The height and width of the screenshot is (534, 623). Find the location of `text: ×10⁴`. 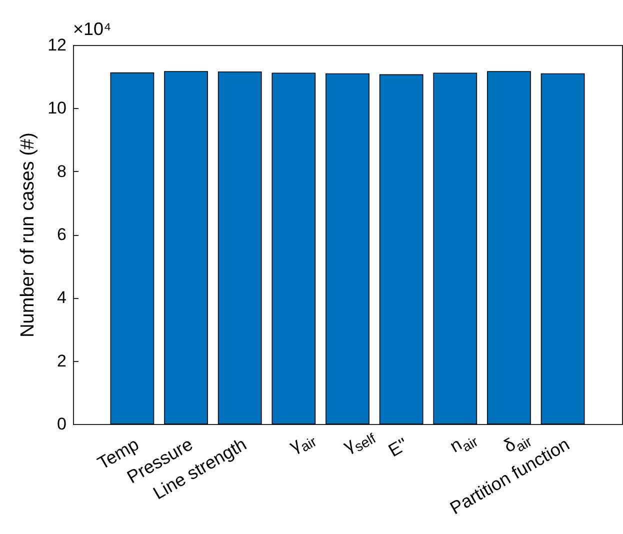

text: ×10⁴ is located at coordinates (92, 29).